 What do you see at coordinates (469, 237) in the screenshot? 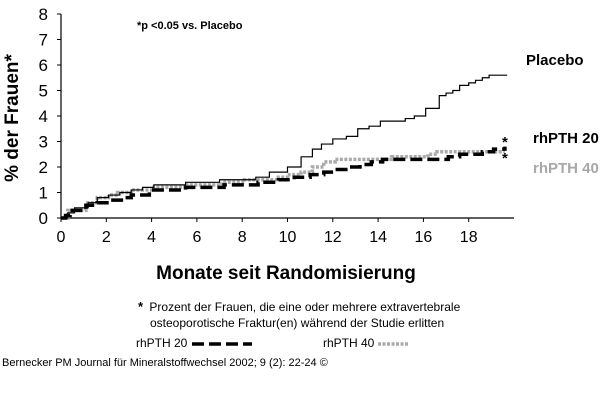
I see `x-tick-label: 18` at bounding box center [469, 237].